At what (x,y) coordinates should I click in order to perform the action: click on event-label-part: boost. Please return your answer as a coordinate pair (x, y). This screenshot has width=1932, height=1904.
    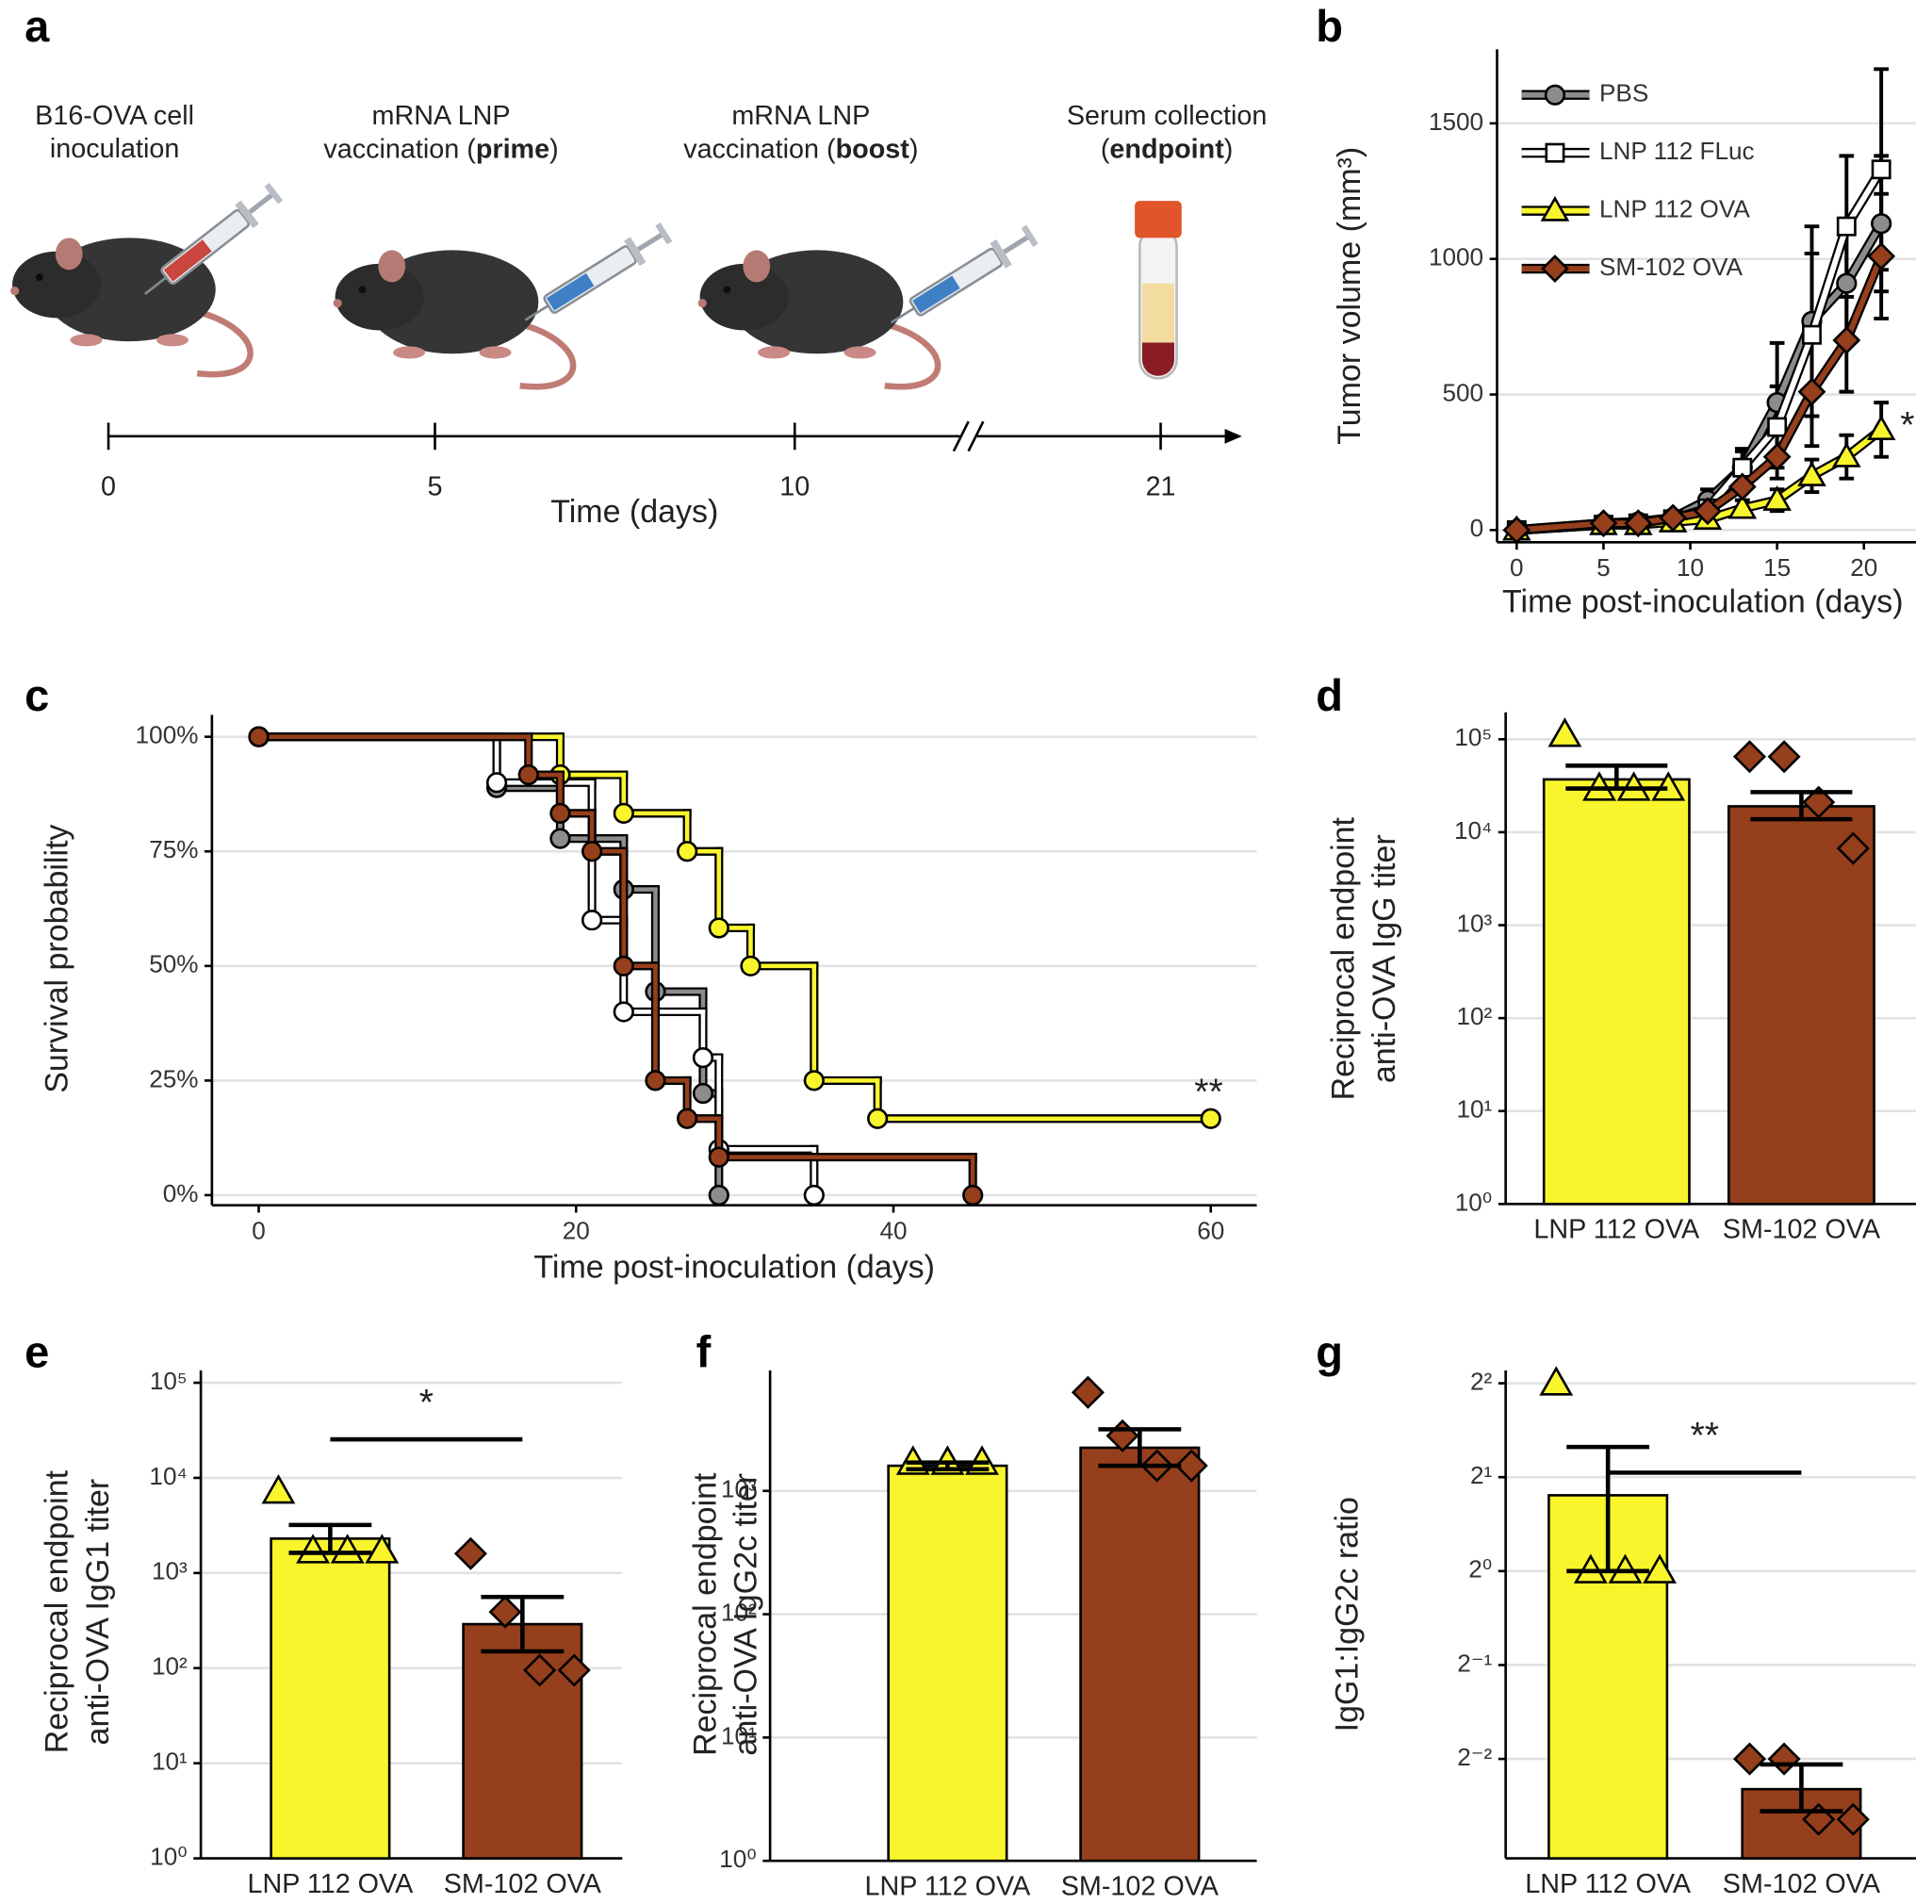
    Looking at the image, I should click on (873, 149).